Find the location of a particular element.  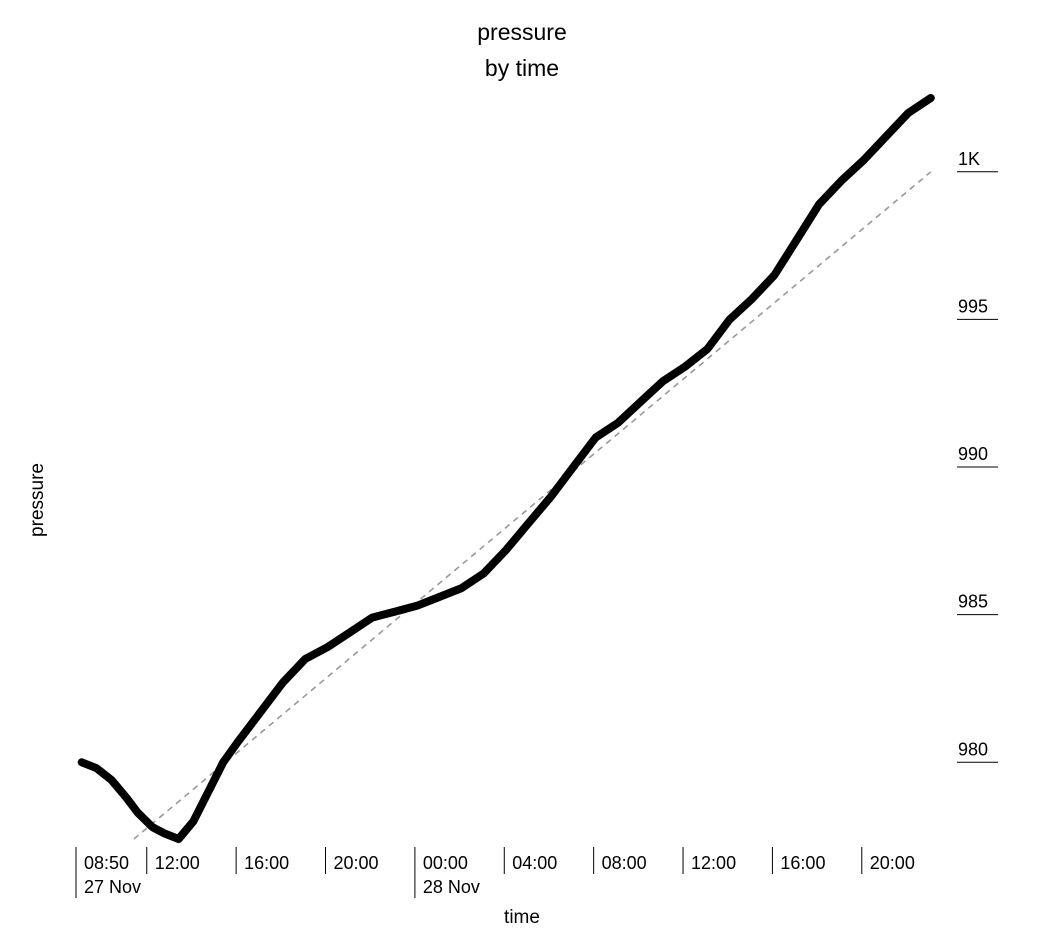

x-tick-label-4: 00:00 is located at coordinates (445, 863).